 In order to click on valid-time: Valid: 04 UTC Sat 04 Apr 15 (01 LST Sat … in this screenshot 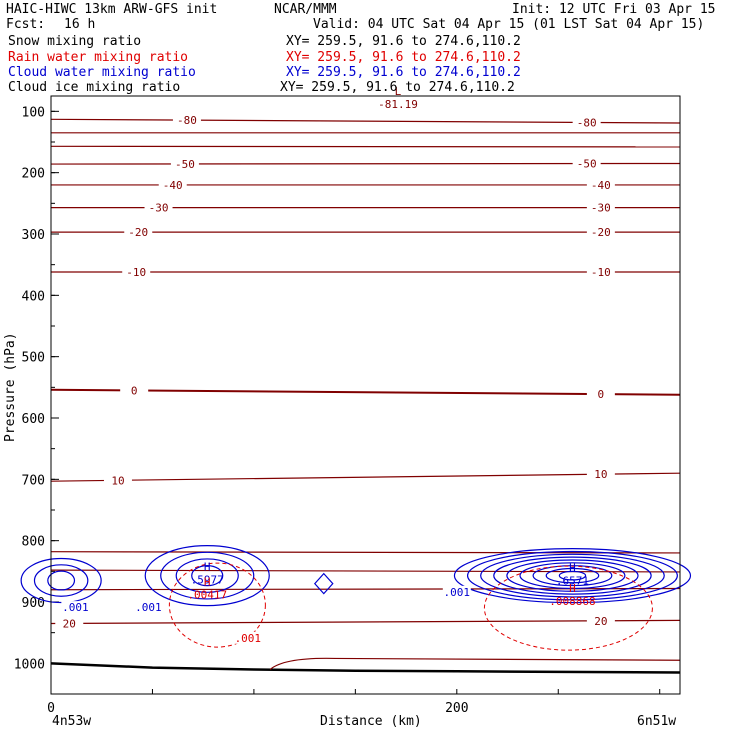, I will do `click(509, 24)`.